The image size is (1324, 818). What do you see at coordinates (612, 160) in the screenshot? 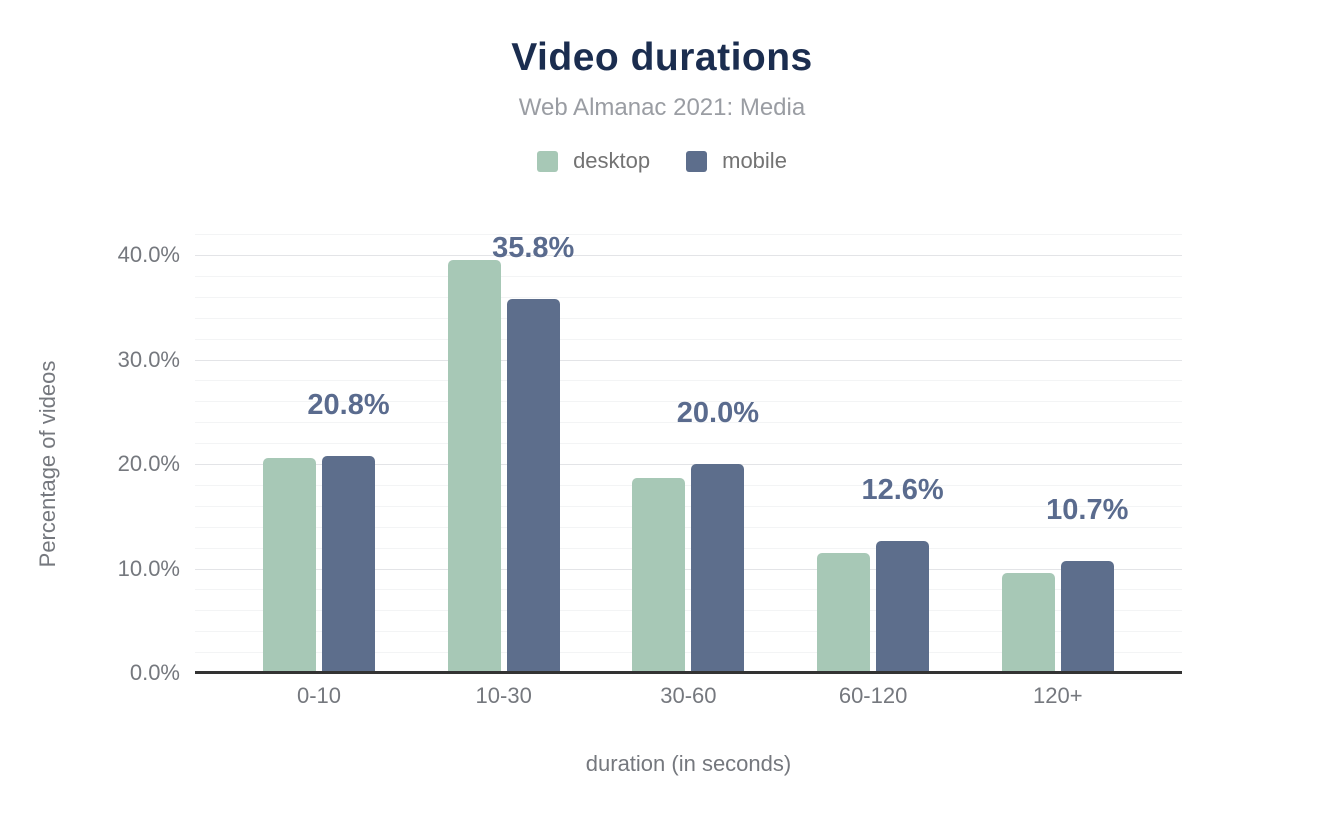
I see `legend-label-desktop: desktop` at bounding box center [612, 160].